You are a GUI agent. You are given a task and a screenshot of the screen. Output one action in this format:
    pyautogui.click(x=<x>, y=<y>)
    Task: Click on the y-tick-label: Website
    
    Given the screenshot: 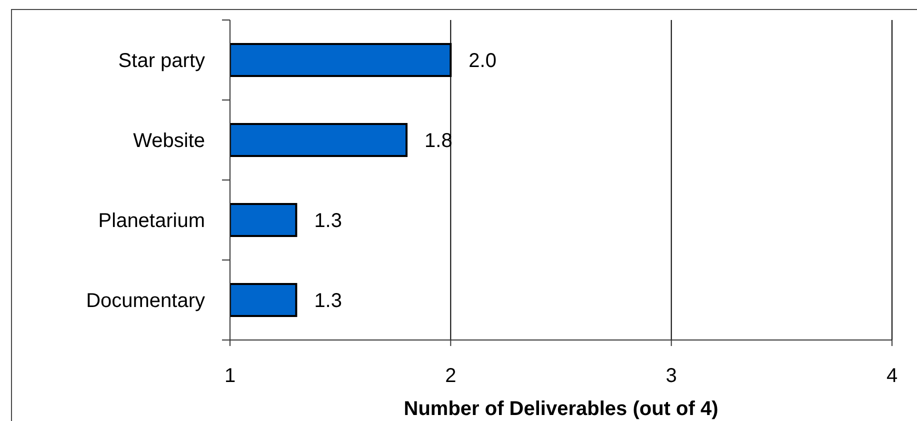 What is the action you would take?
    pyautogui.click(x=169, y=141)
    